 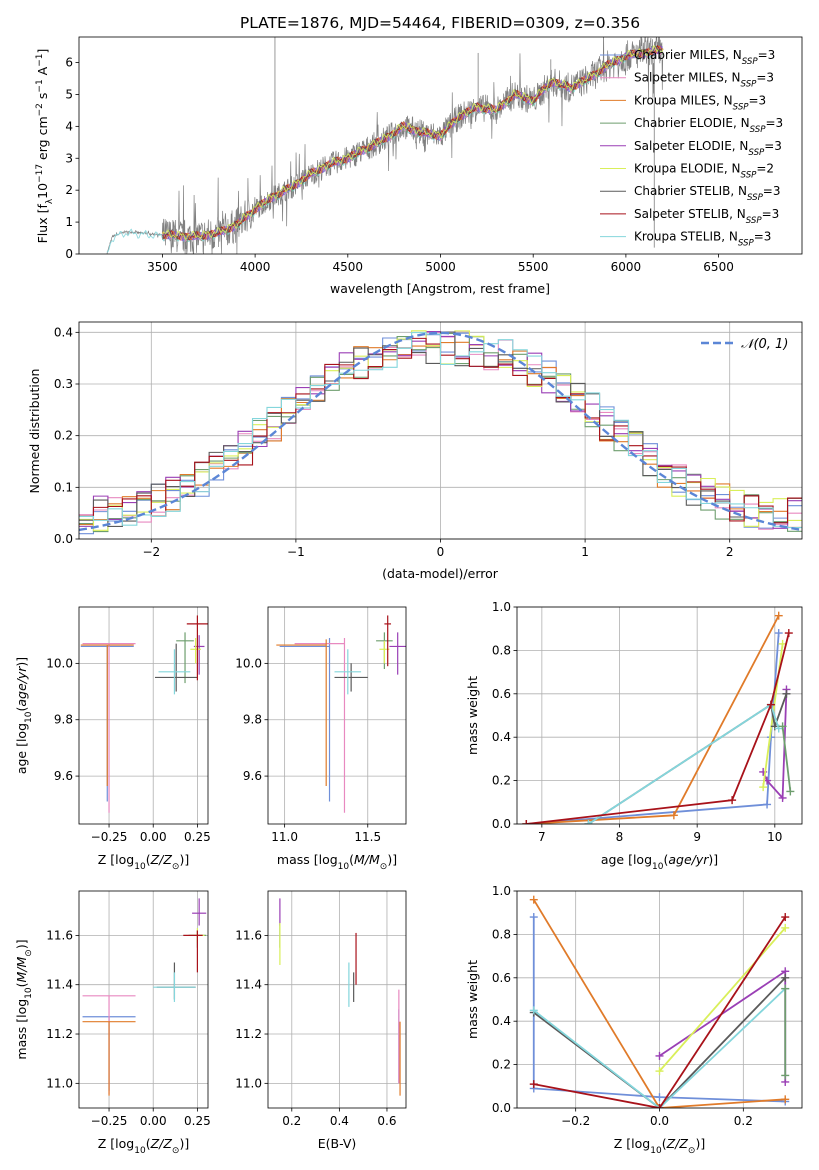 I want to click on label-fragment: ⊙, so click(x=384, y=867).